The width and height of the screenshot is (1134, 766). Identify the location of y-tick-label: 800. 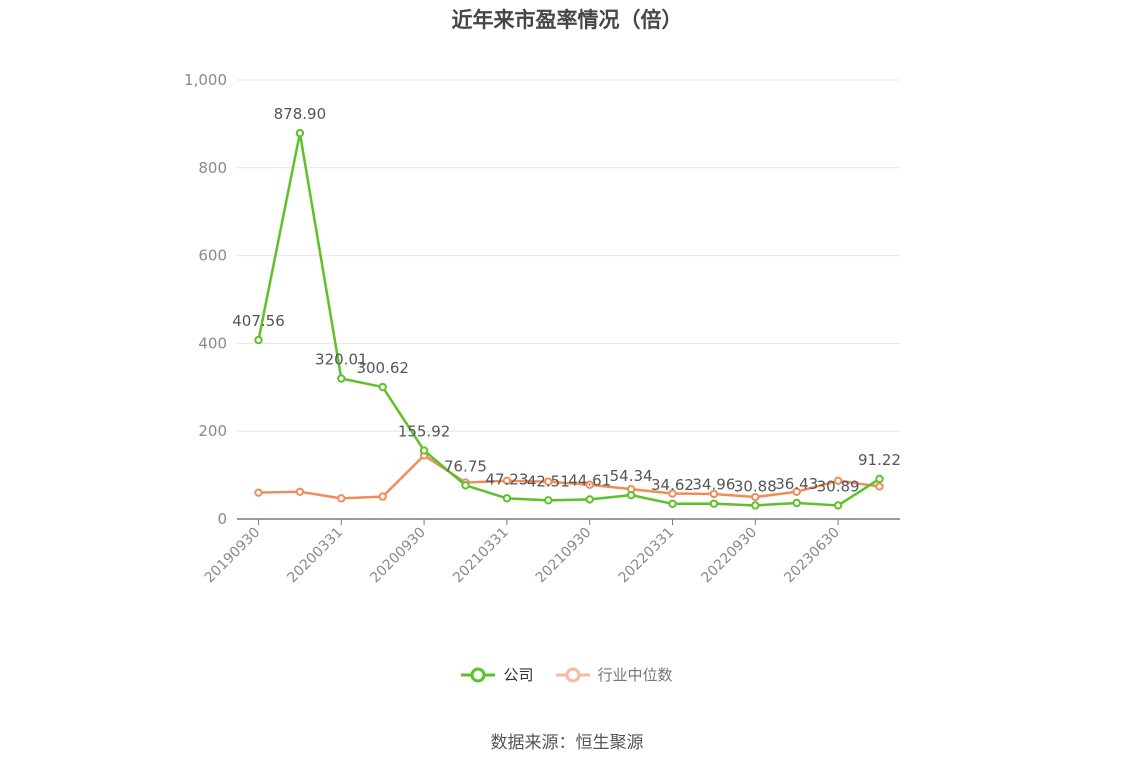
(212, 168).